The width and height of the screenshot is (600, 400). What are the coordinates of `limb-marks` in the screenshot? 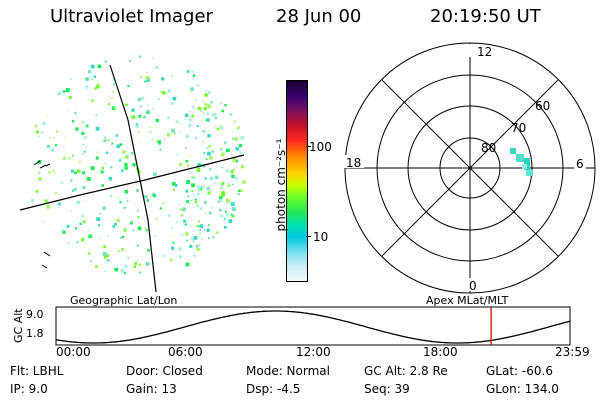 It's located at (42, 164).